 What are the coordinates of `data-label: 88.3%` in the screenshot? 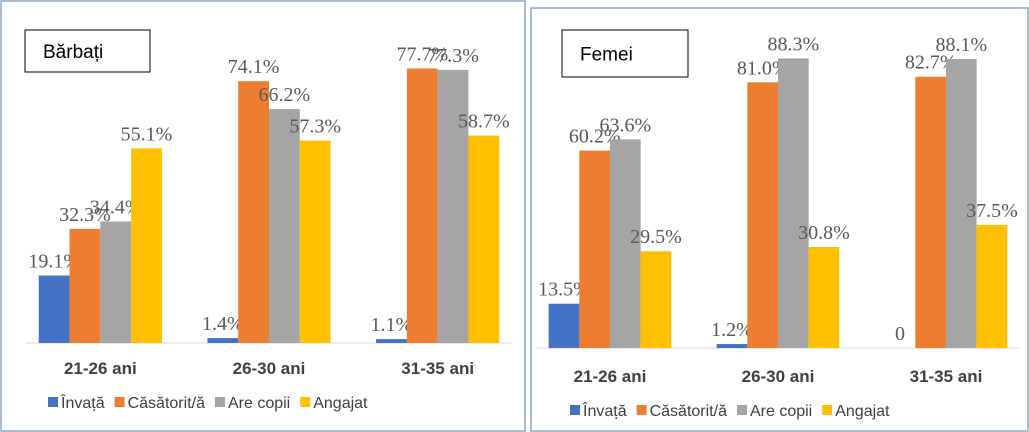 It's located at (793, 44).